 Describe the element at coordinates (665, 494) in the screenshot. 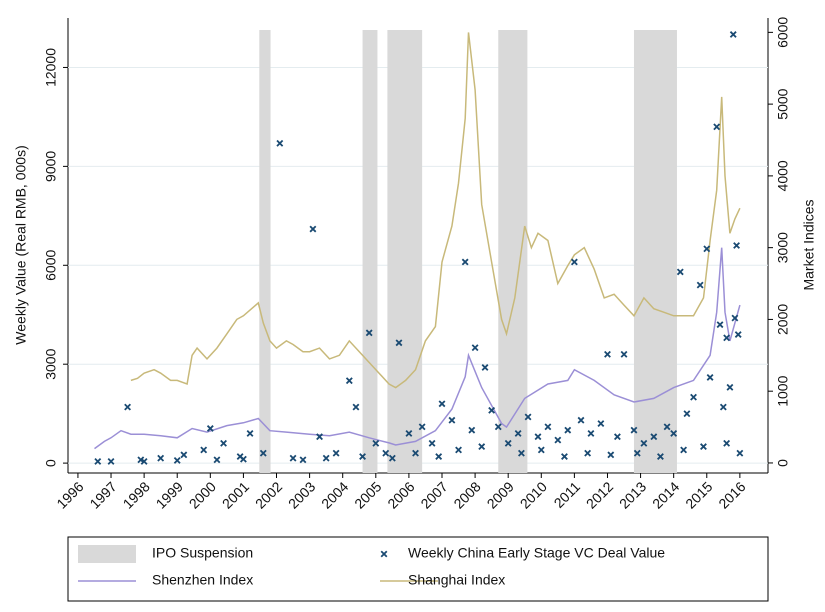

I see `x-tick-label: 2014` at that location.